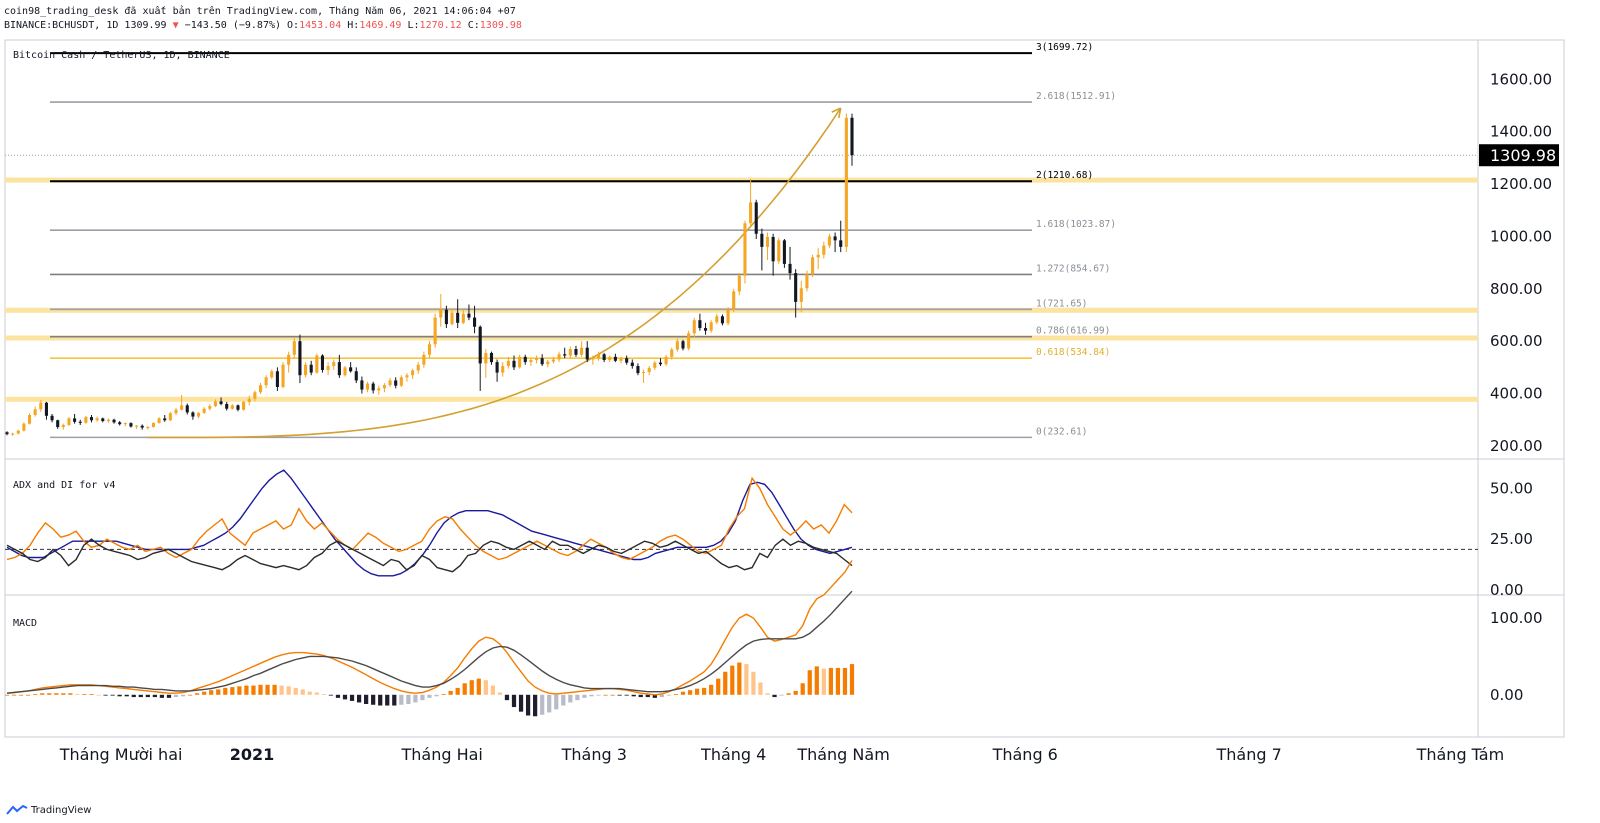 This screenshot has height=823, width=1600. What do you see at coordinates (429, 518) in the screenshot?
I see `adx-series-line` at bounding box center [429, 518].